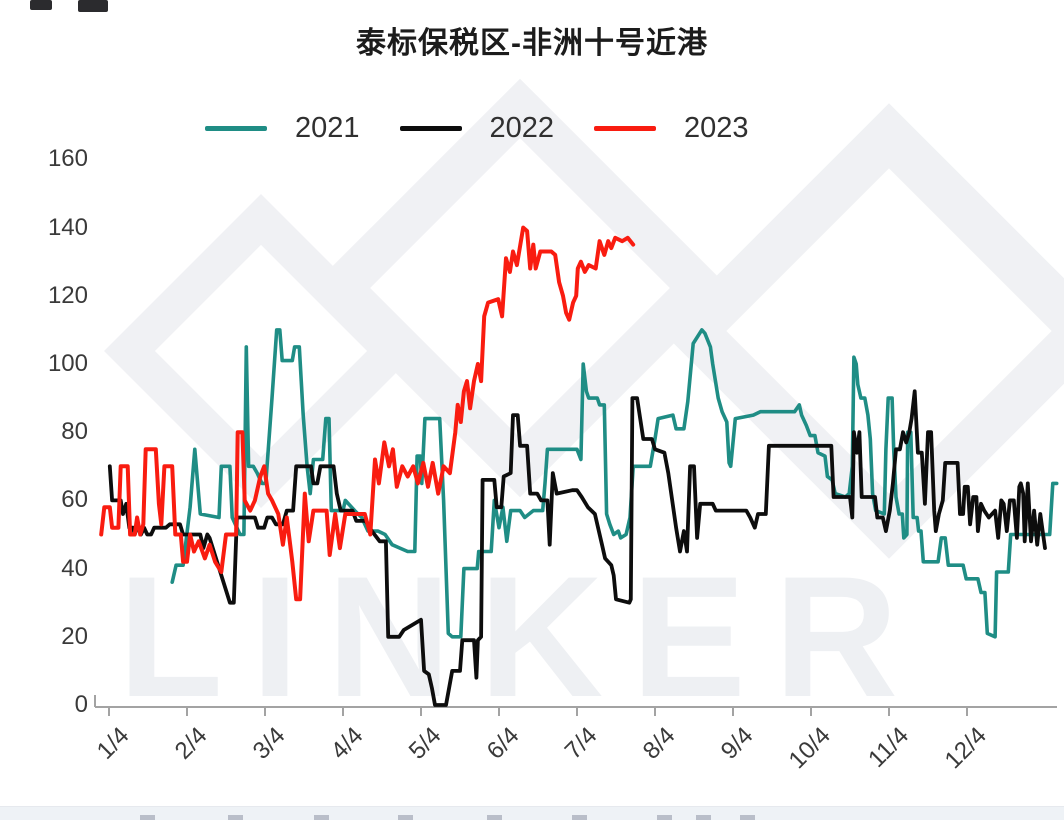  Describe the element at coordinates (74, 636) in the screenshot. I see `y-tick-label: 20` at that location.